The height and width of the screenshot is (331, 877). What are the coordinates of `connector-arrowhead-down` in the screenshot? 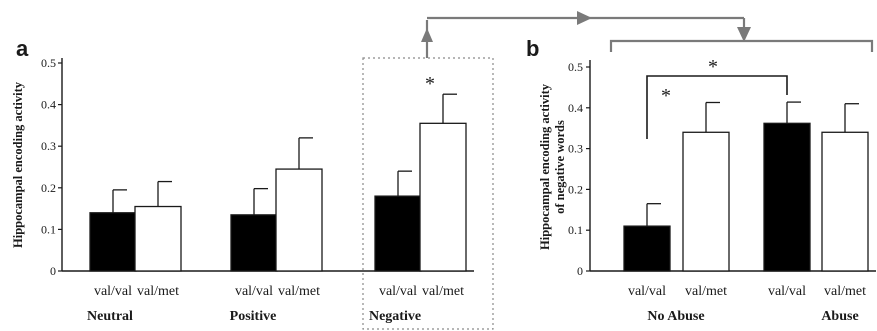 It's located at (744, 34).